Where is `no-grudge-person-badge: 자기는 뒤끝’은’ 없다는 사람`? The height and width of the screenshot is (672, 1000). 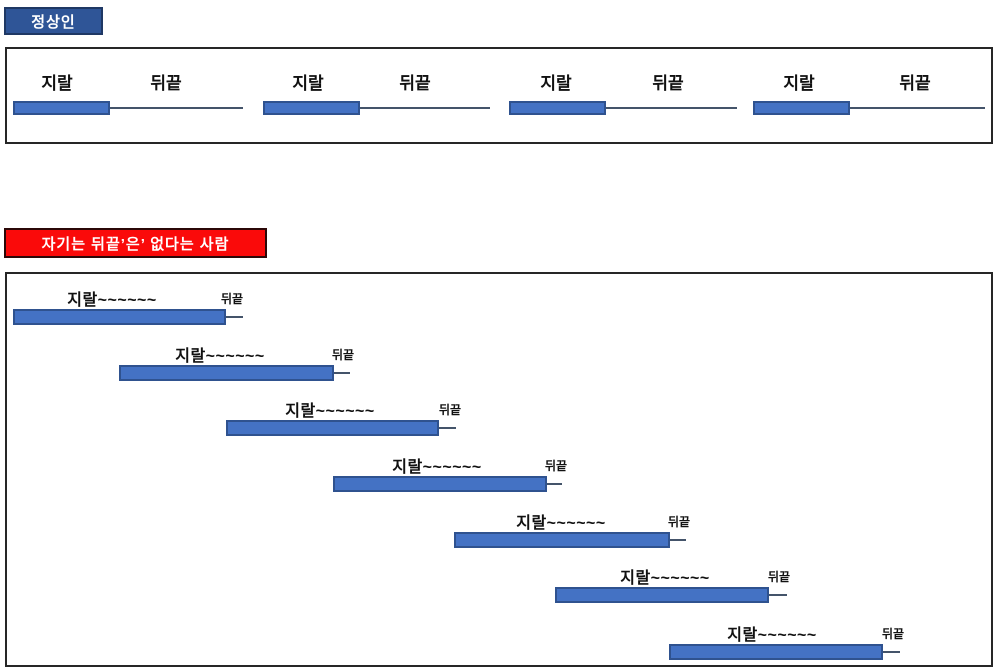 no-grudge-person-badge: 자기는 뒤끝’은’ 없다는 사람 is located at coordinates (135, 243).